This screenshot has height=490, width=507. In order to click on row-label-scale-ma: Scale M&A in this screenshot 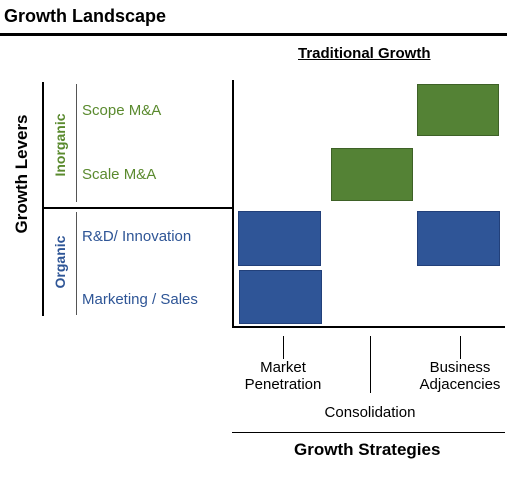, I will do `click(119, 174)`.